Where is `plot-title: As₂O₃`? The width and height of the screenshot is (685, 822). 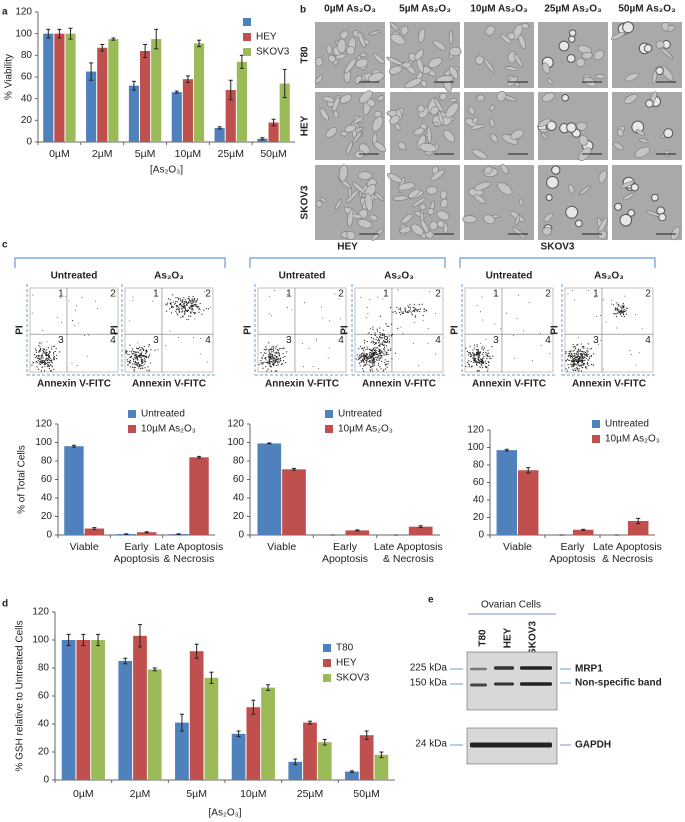
plot-title: As₂O₃ is located at coordinates (609, 276).